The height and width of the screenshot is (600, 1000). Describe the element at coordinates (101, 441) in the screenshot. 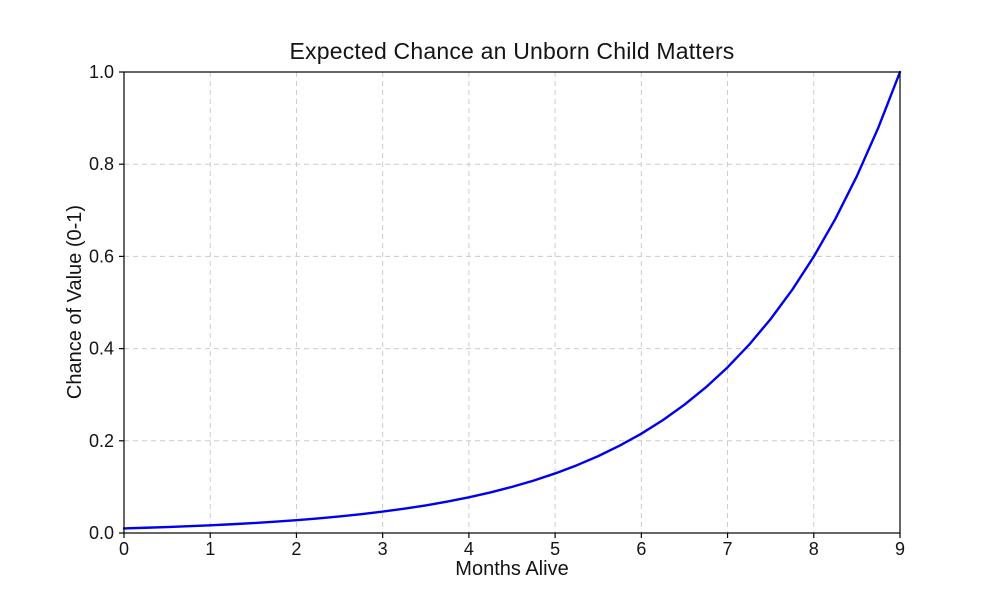

I see `y-tick-label: 0.2` at that location.